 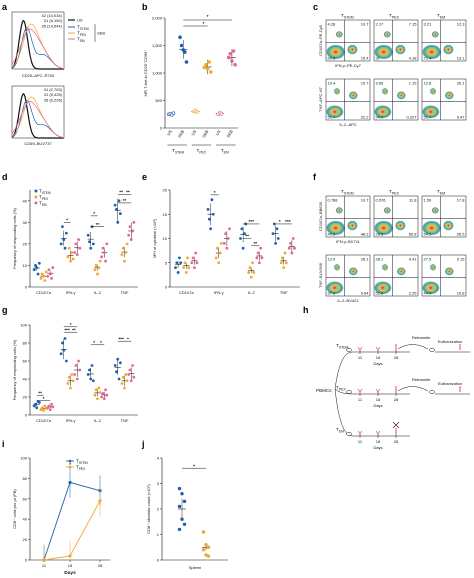 What do you see at coordinates (428, 234) in the screenshot?
I see `flow-quadrant-bl: 54.1` at bounding box center [428, 234].